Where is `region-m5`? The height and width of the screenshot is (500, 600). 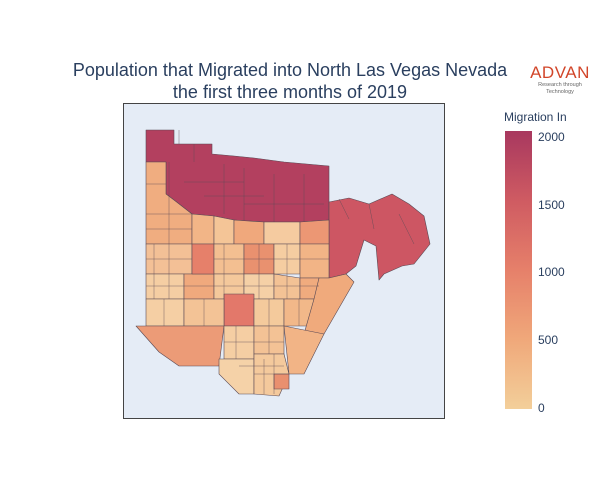
region-m5 is located at coordinates (314, 261).